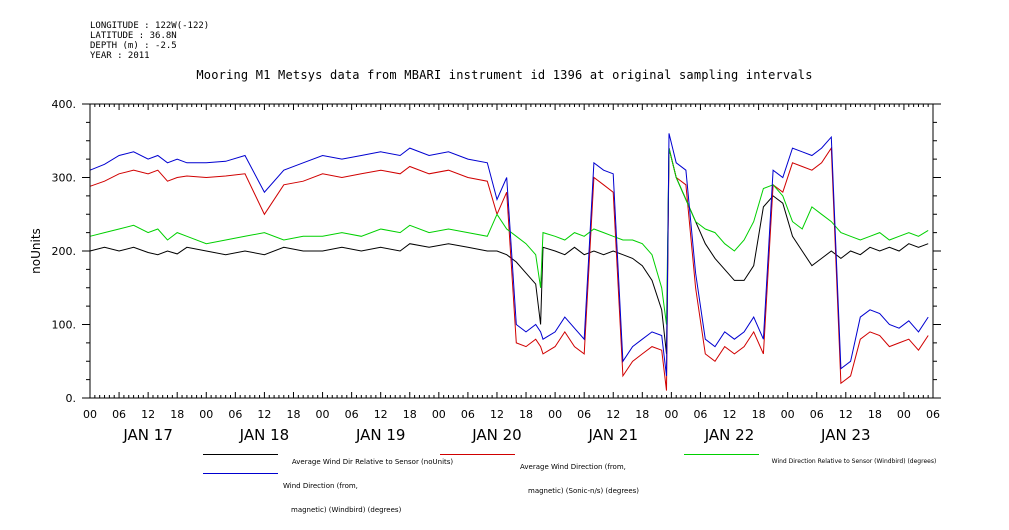 The width and height of the screenshot is (1009, 530). I want to click on legend-label-1-line2: magnetic) (Sonic-n/s) (degrees), so click(584, 491).